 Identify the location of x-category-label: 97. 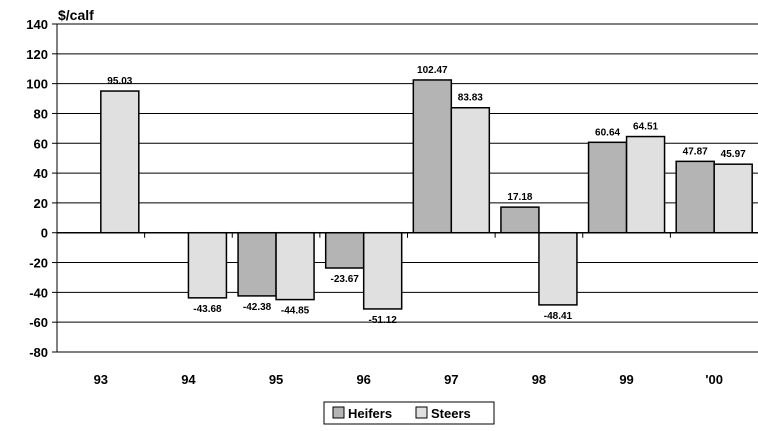
(451, 379).